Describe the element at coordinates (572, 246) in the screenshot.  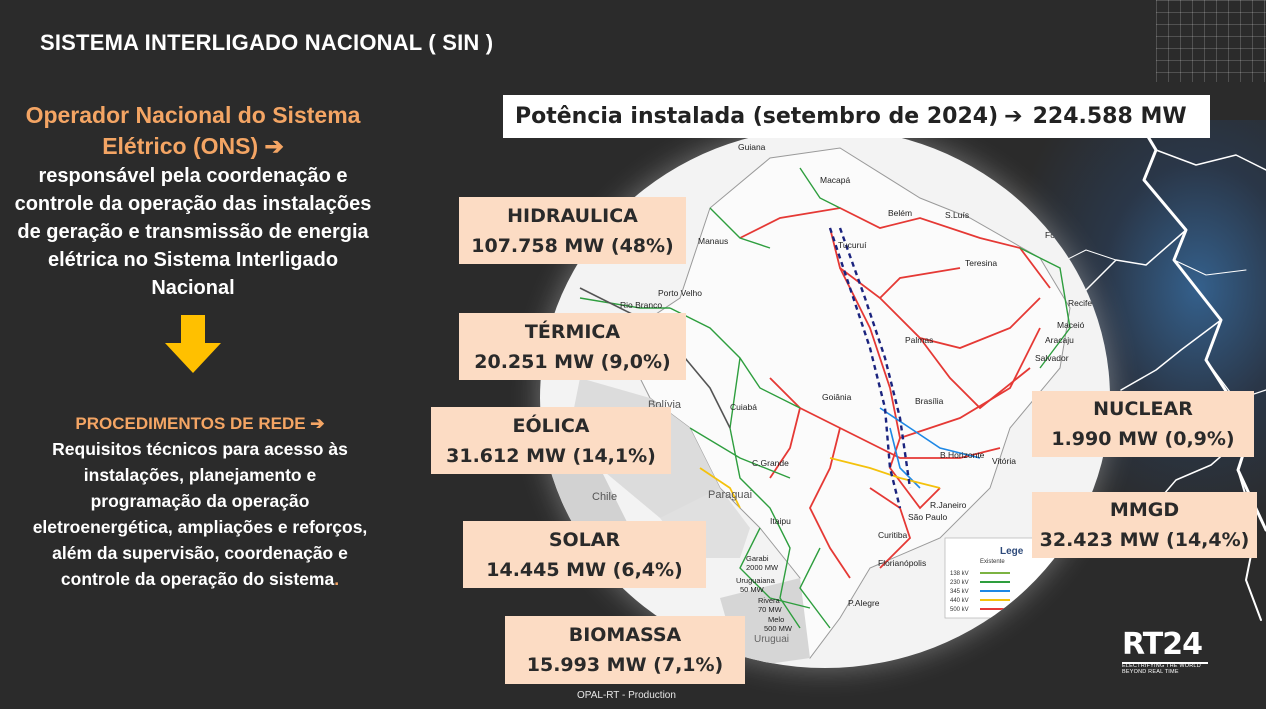
I see `source-value: 107.758 MW (48%)` at that location.